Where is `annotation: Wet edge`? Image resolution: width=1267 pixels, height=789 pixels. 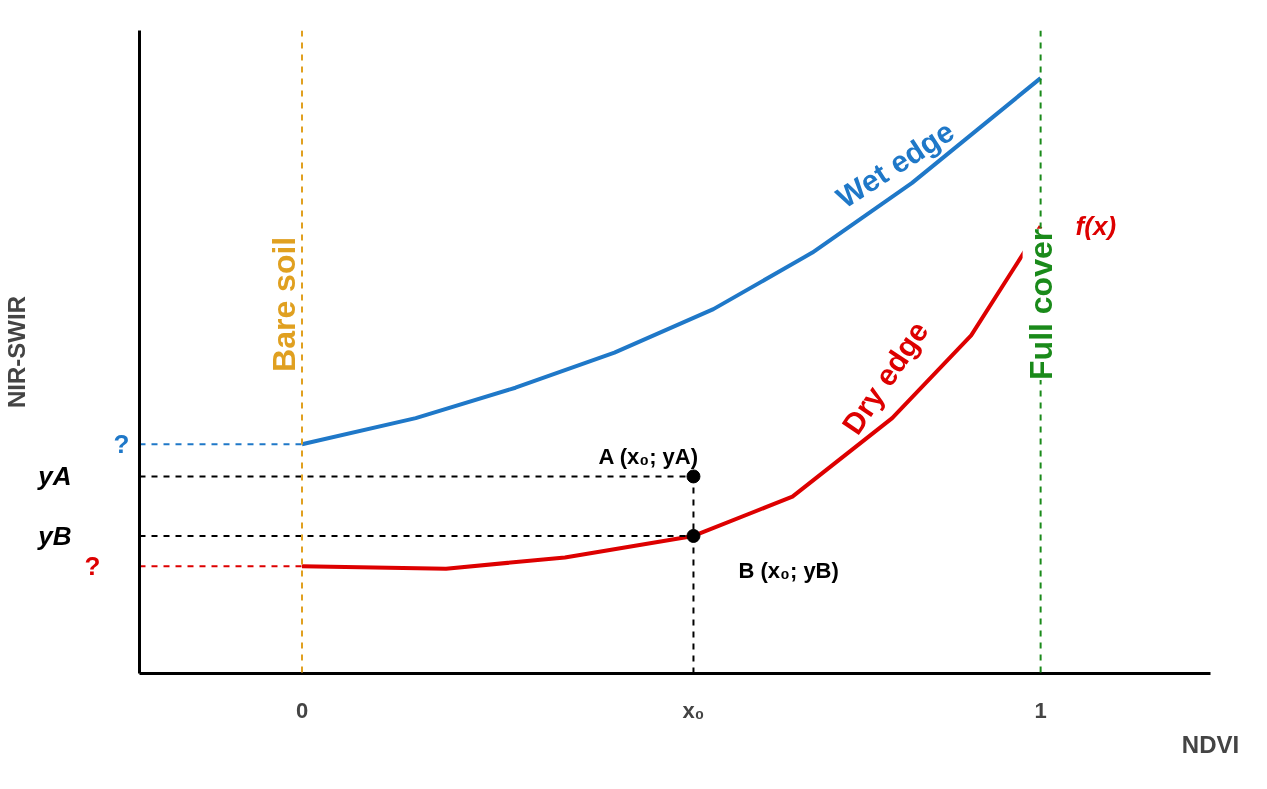 annotation: Wet edge is located at coordinates (895, 164).